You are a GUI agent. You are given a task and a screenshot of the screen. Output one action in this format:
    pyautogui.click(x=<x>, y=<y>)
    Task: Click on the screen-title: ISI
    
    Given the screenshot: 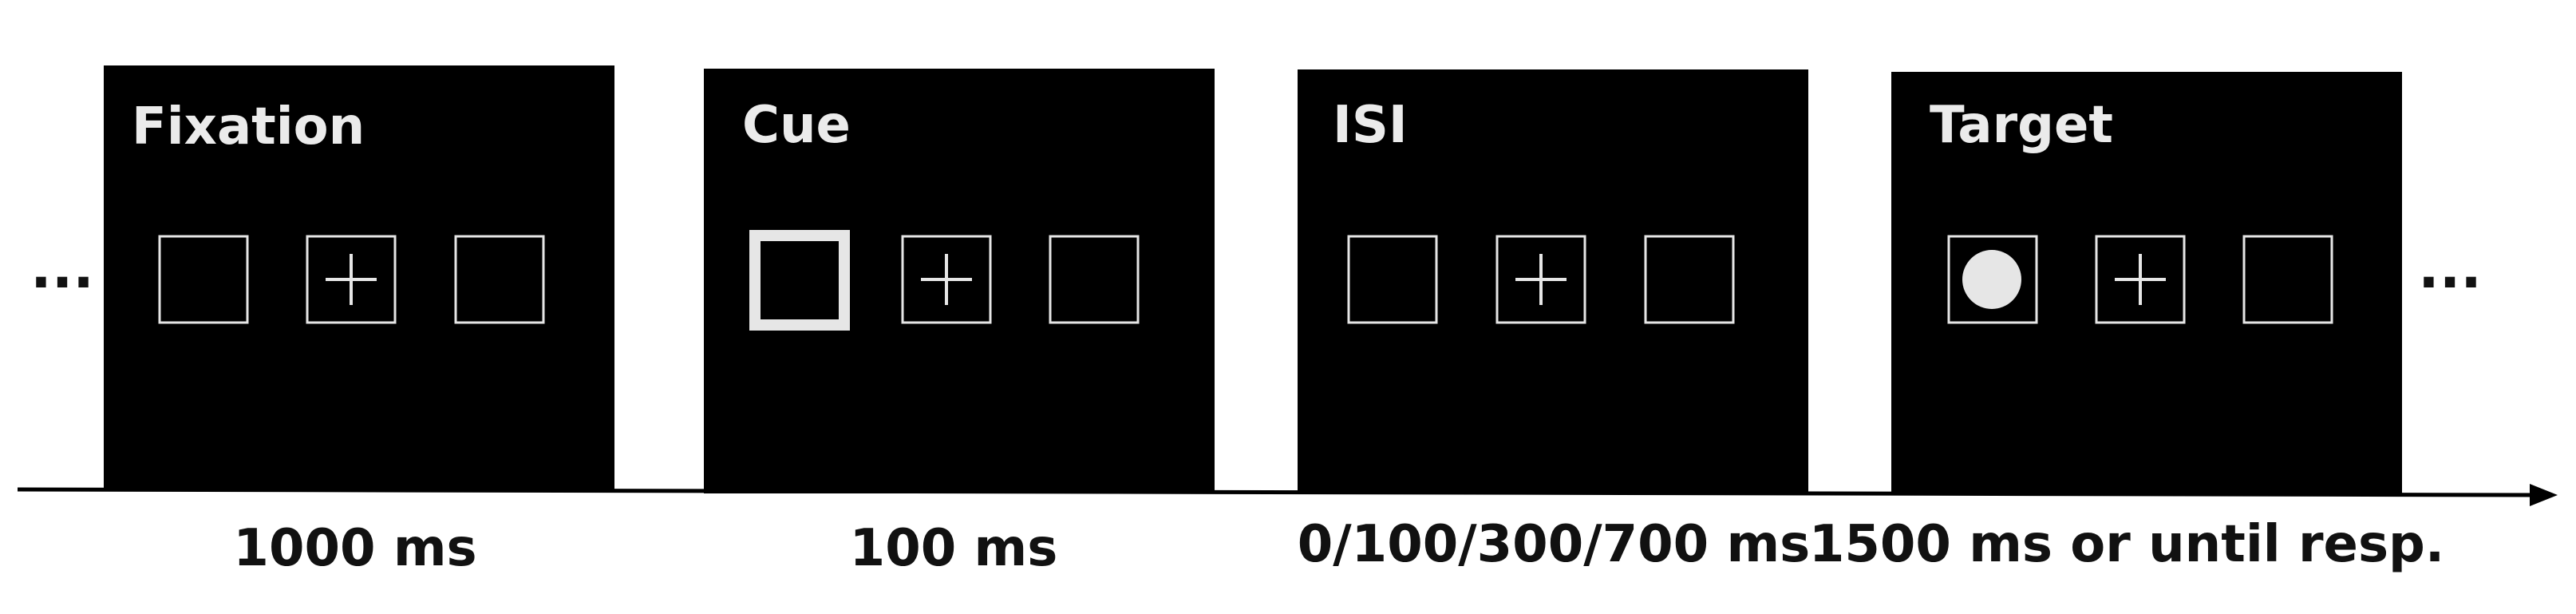 What is the action you would take?
    pyautogui.click(x=1370, y=125)
    